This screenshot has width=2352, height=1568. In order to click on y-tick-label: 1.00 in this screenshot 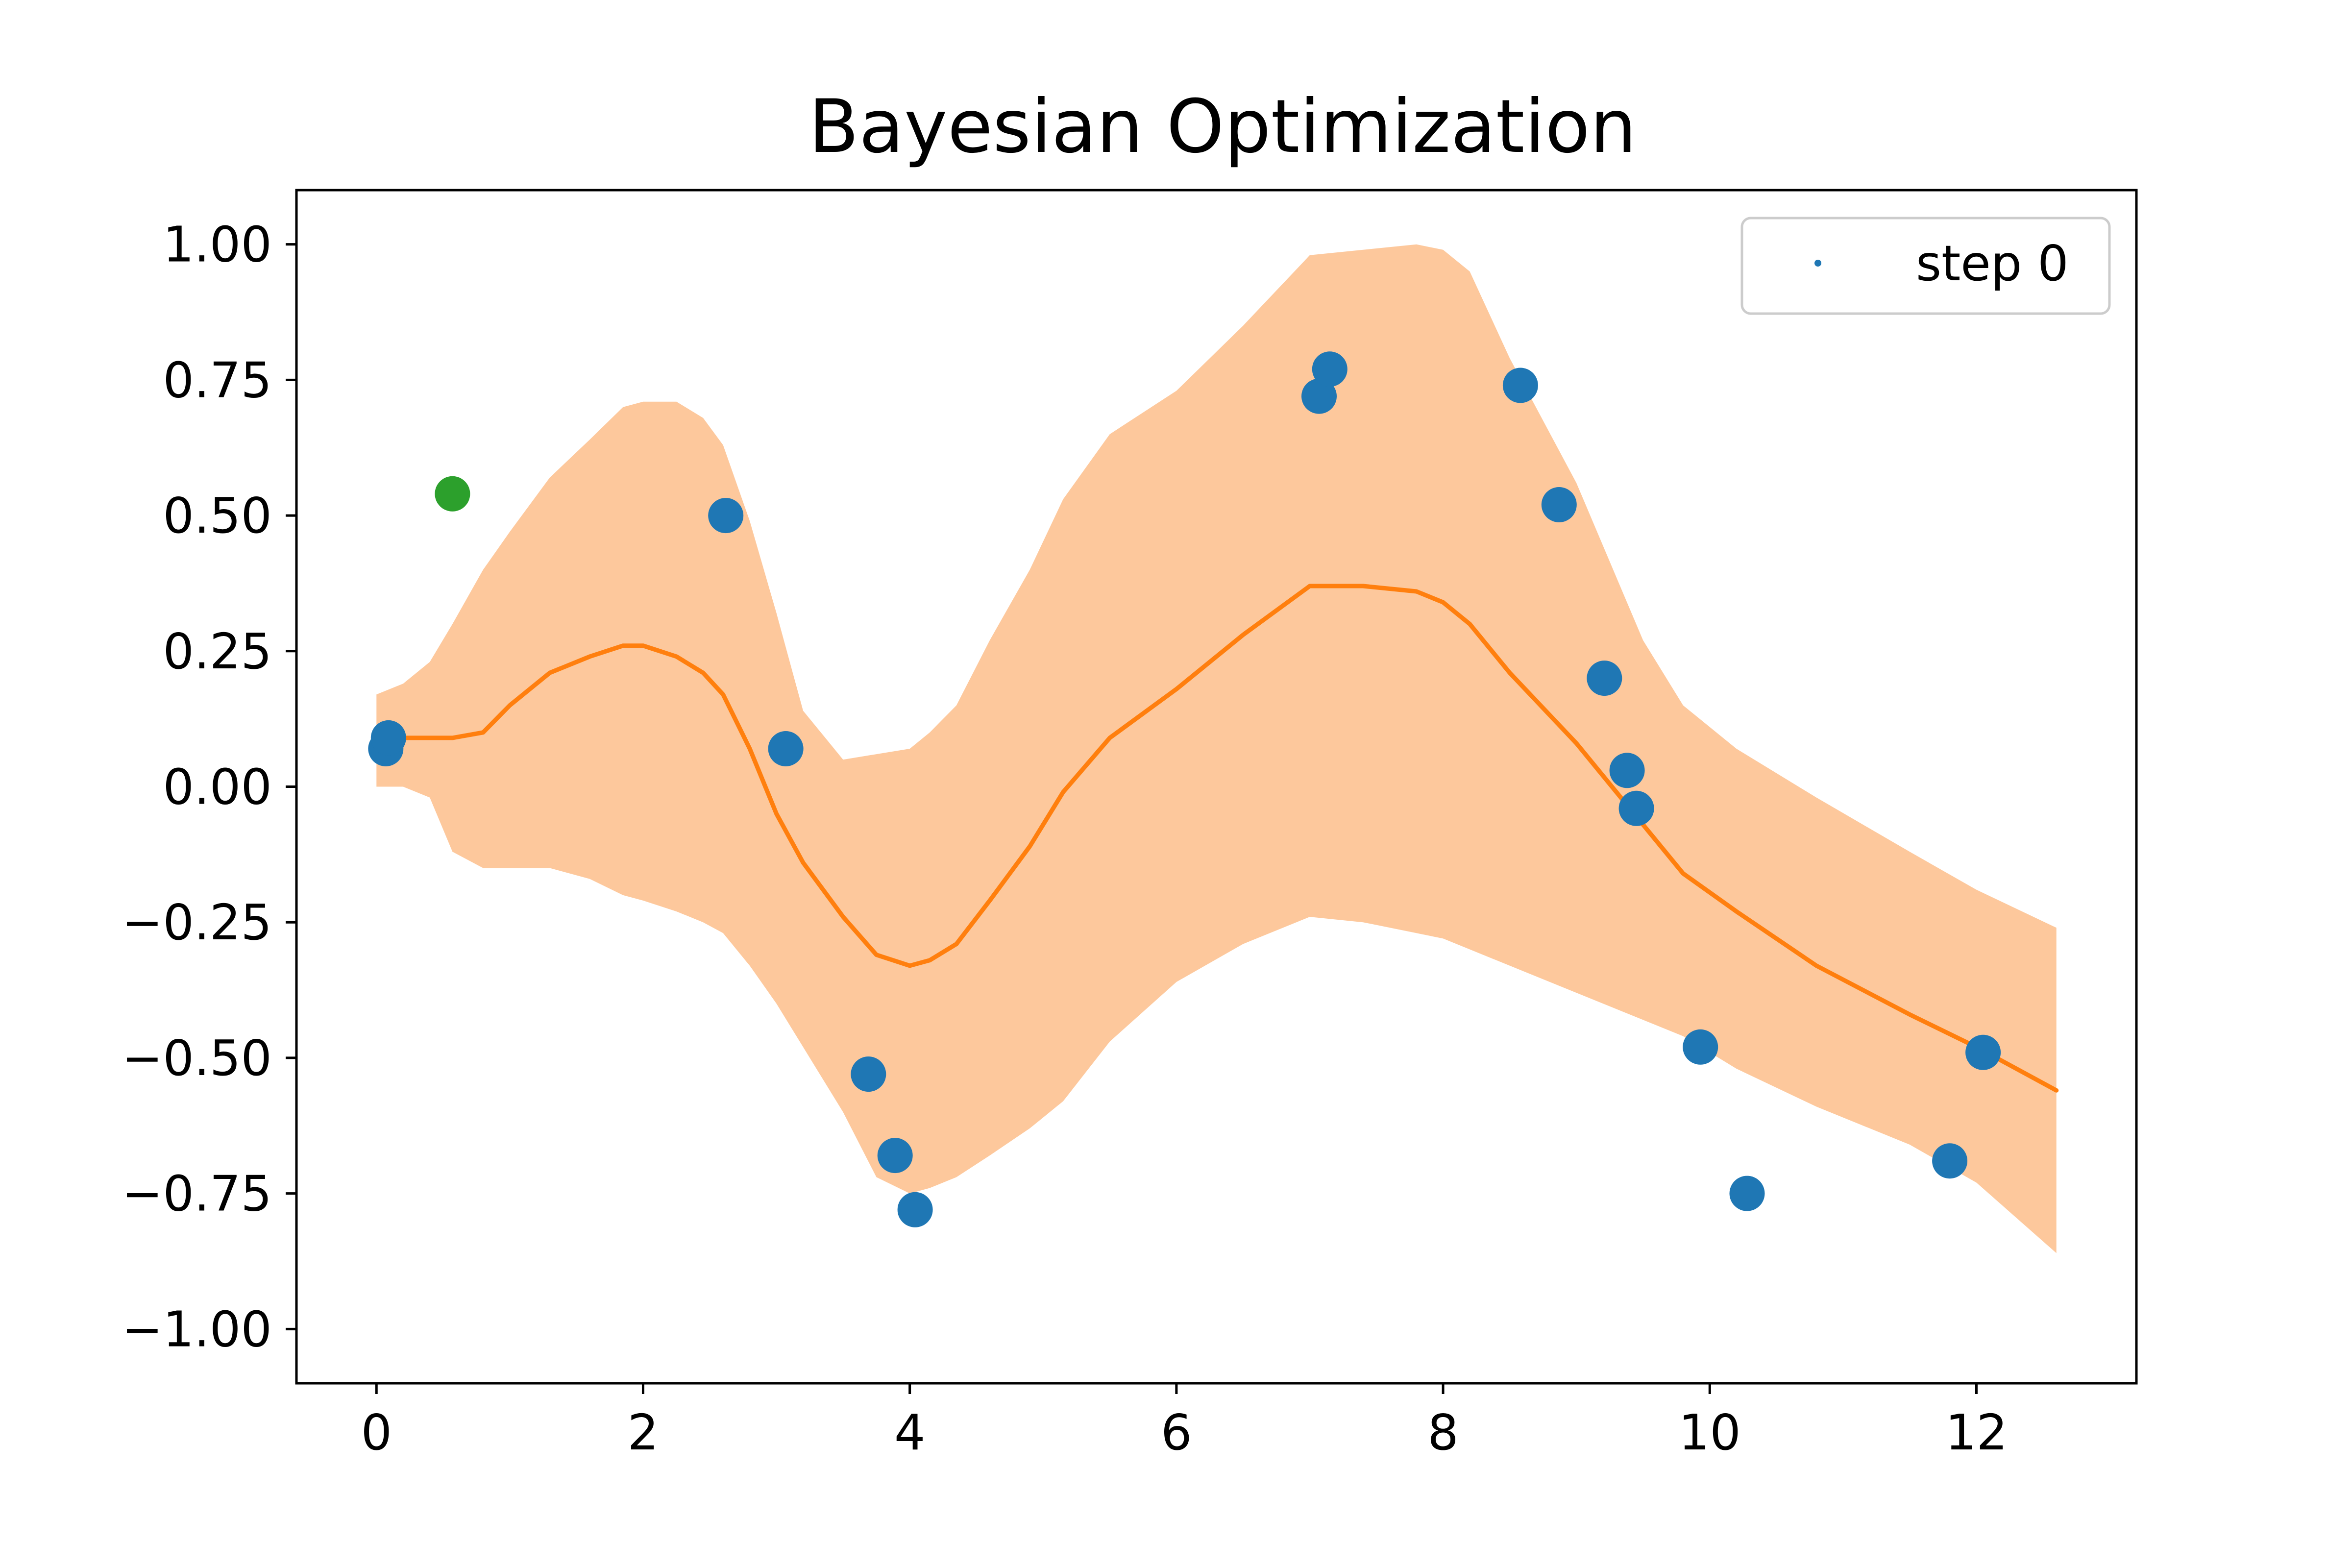, I will do `click(217, 244)`.